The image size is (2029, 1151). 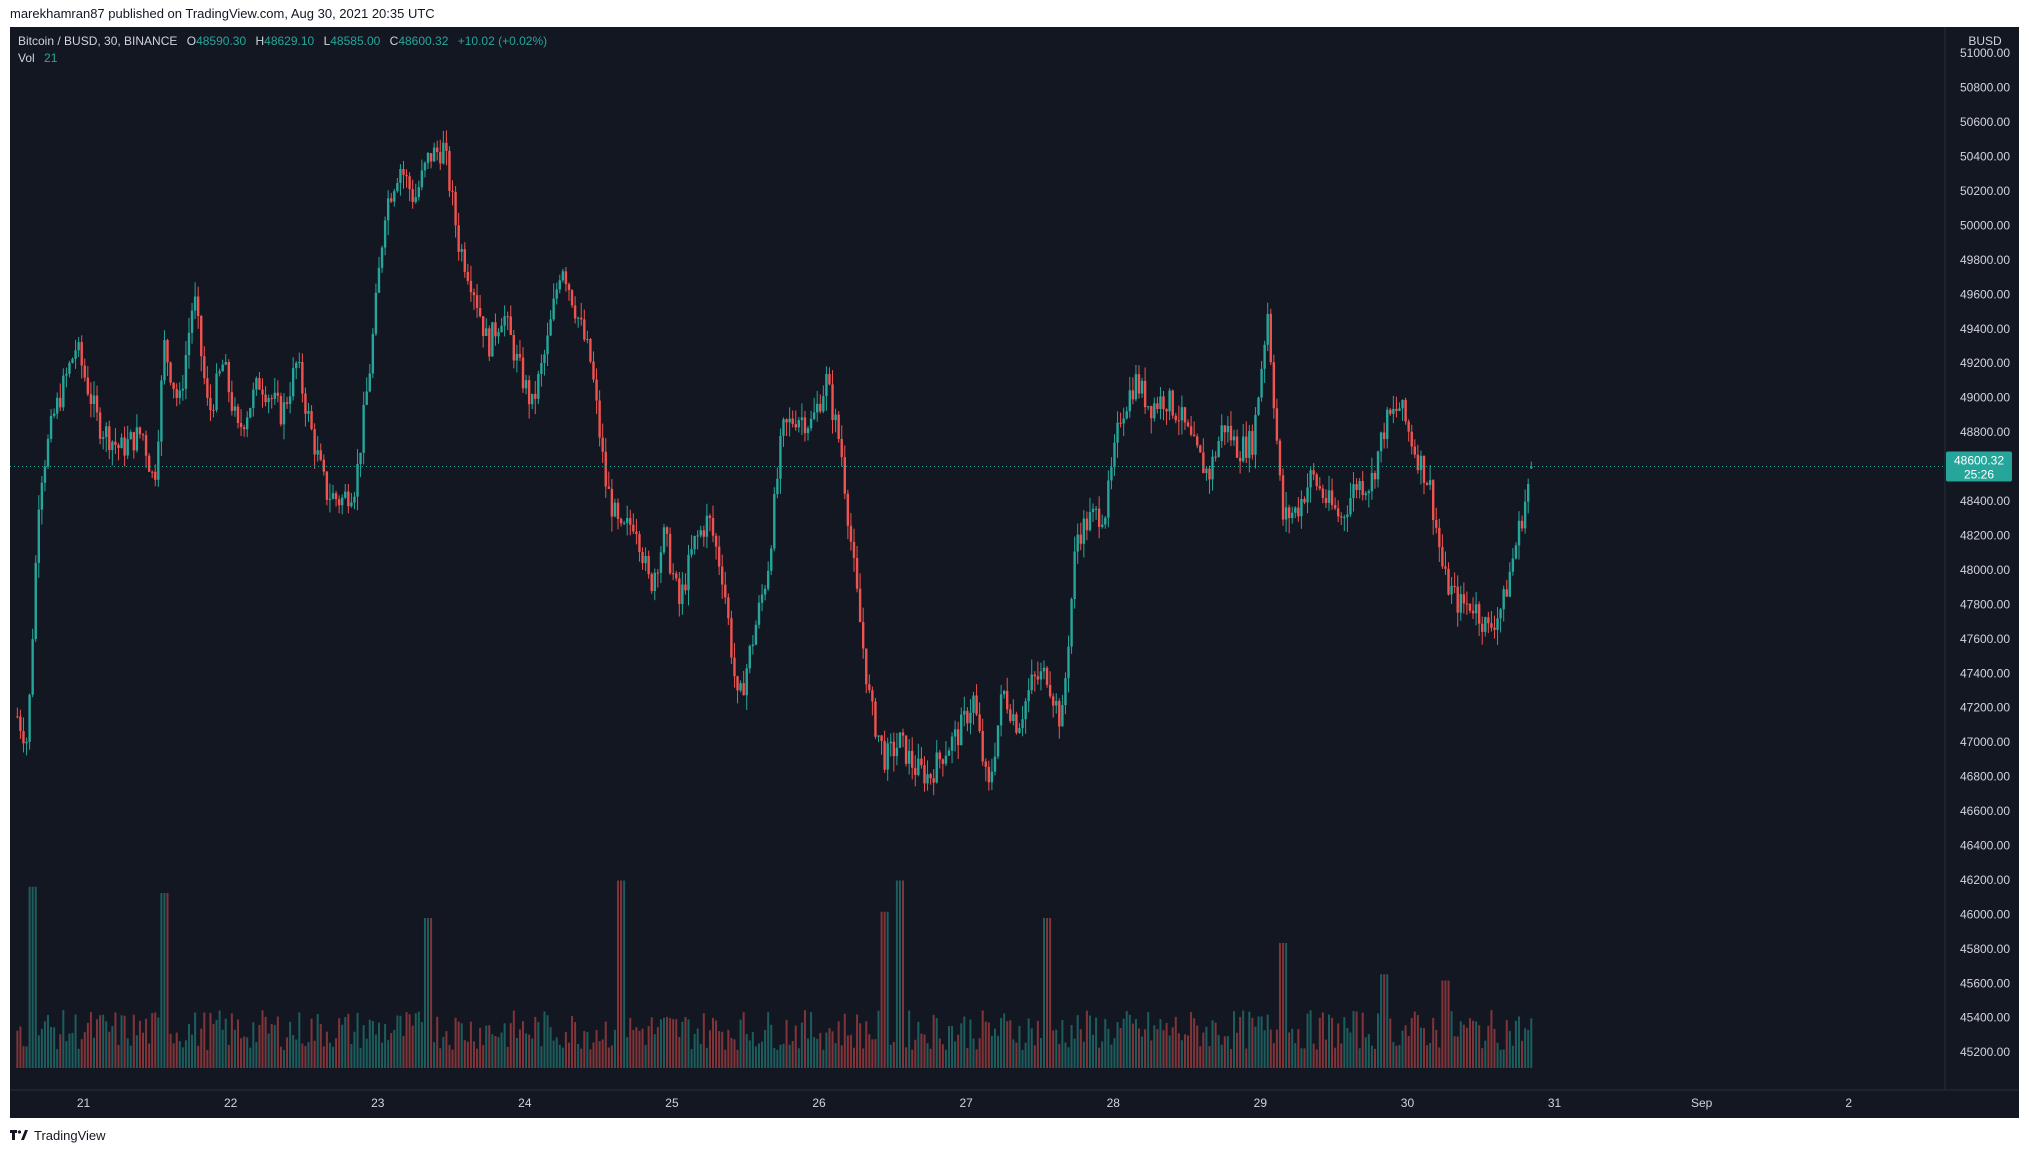 What do you see at coordinates (19, 1136) in the screenshot?
I see `tradingview-logo-icon` at bounding box center [19, 1136].